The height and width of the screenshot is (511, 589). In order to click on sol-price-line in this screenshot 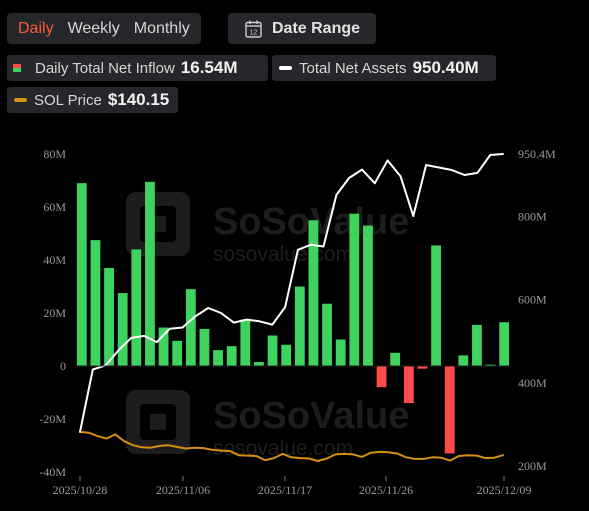, I will do `click(291, 446)`.